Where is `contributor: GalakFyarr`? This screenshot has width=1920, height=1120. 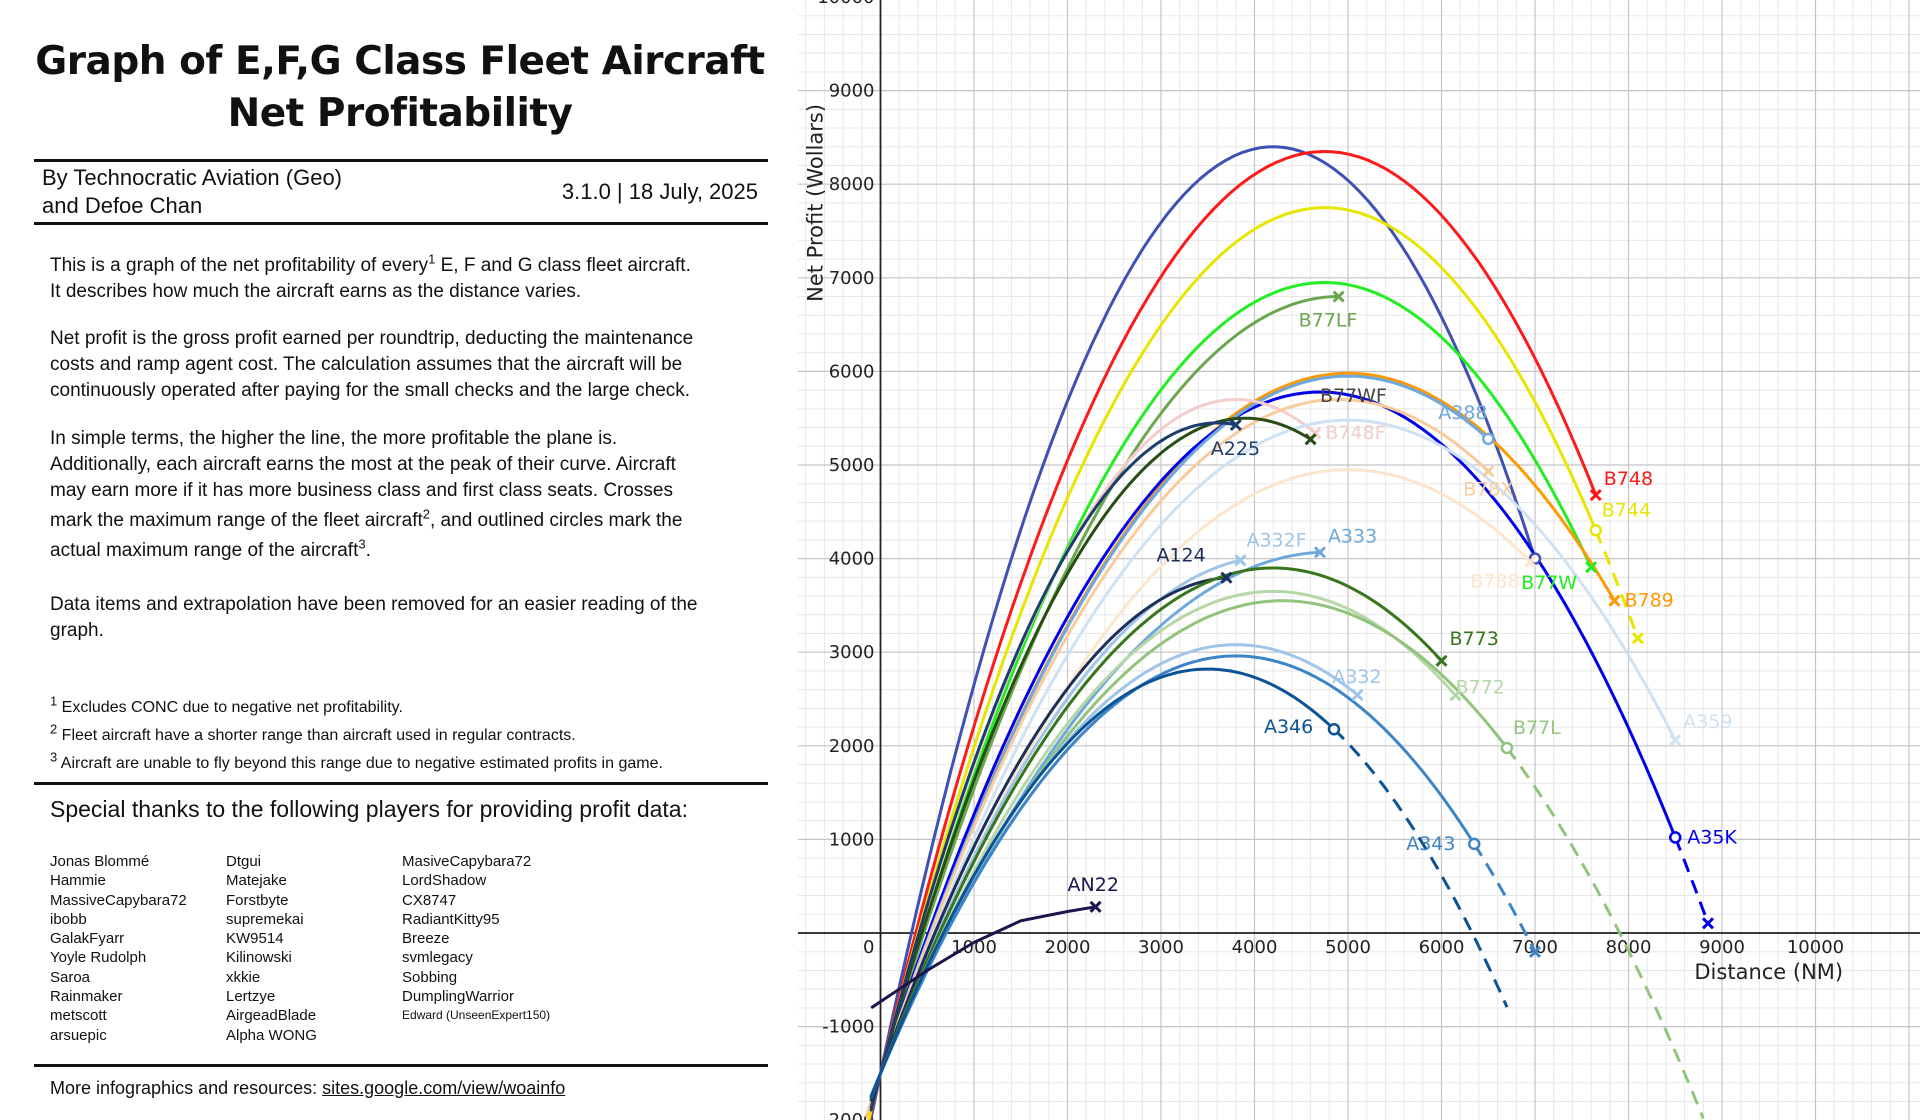
contributor: GalakFyarr is located at coordinates (87, 939).